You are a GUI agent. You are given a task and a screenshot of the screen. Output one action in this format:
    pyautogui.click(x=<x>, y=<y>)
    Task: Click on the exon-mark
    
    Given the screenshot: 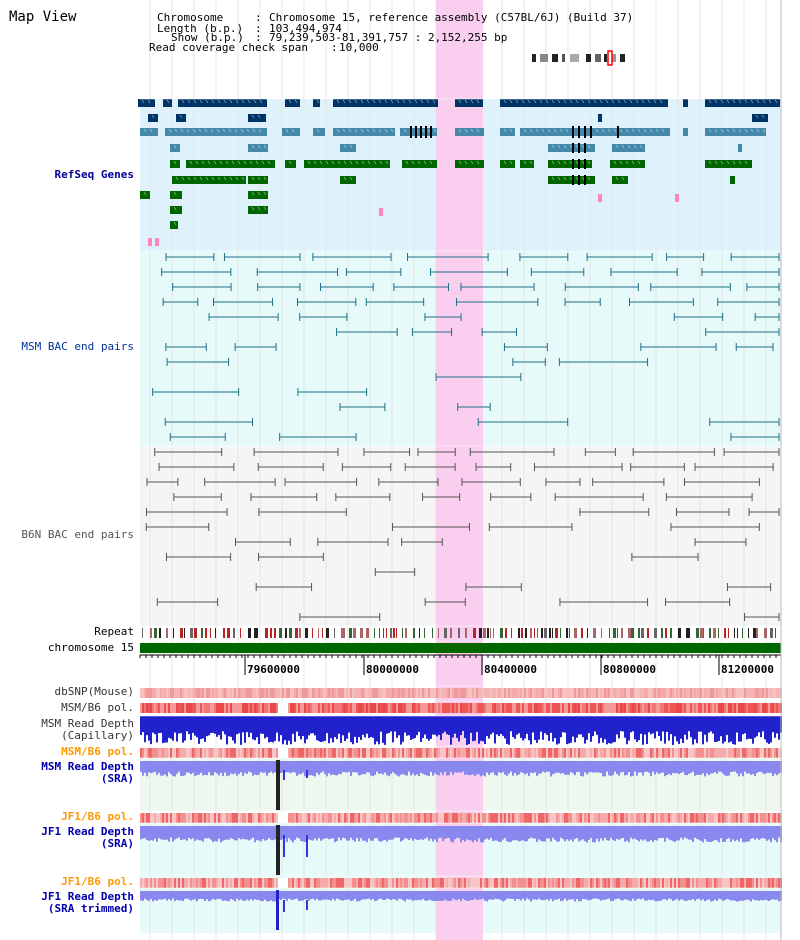 What is the action you would take?
    pyautogui.click(x=579, y=132)
    